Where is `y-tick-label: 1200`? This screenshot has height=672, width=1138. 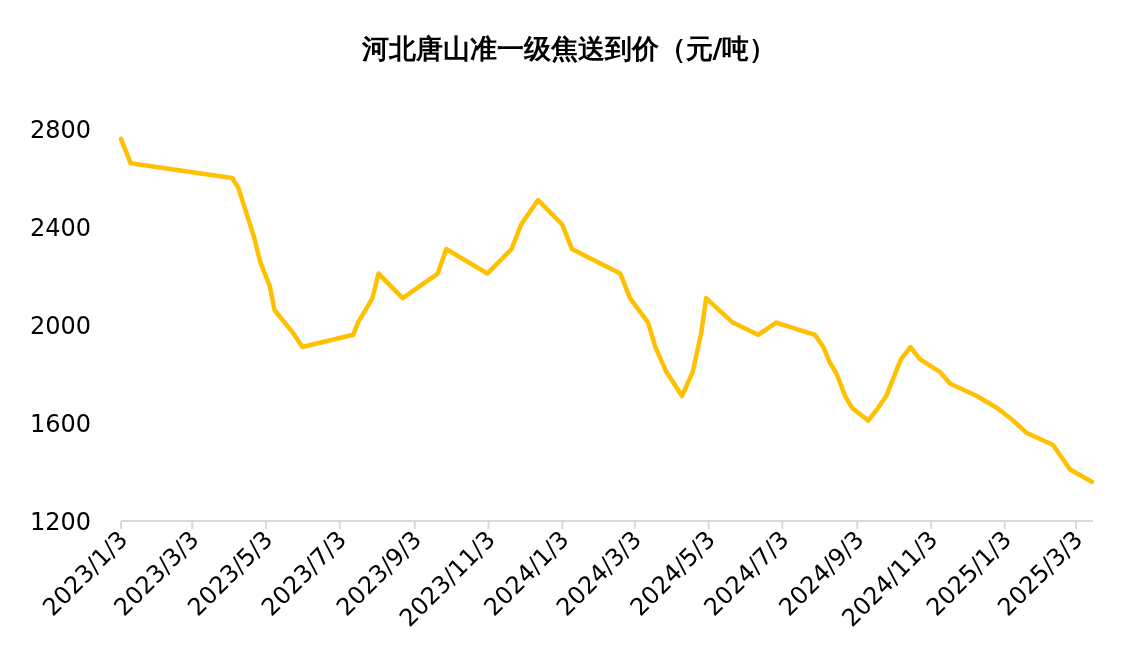 y-tick-label: 1200 is located at coordinates (60, 522).